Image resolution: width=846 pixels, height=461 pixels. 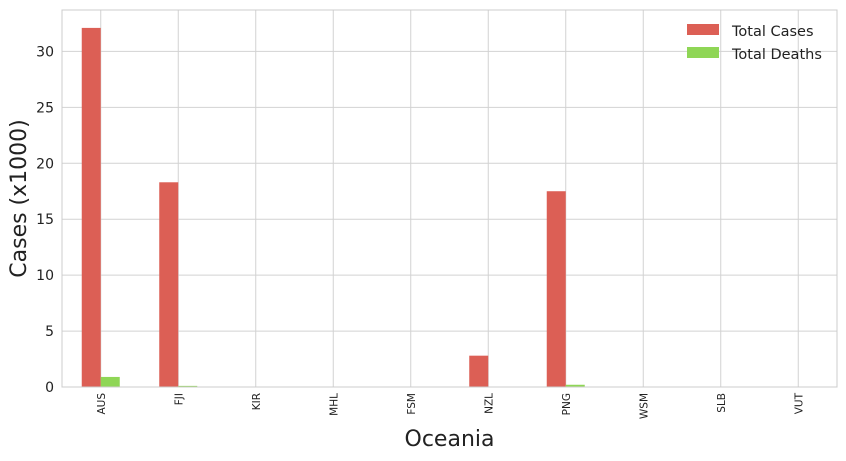 I want to click on x-tick-label: MHL, so click(x=334, y=404).